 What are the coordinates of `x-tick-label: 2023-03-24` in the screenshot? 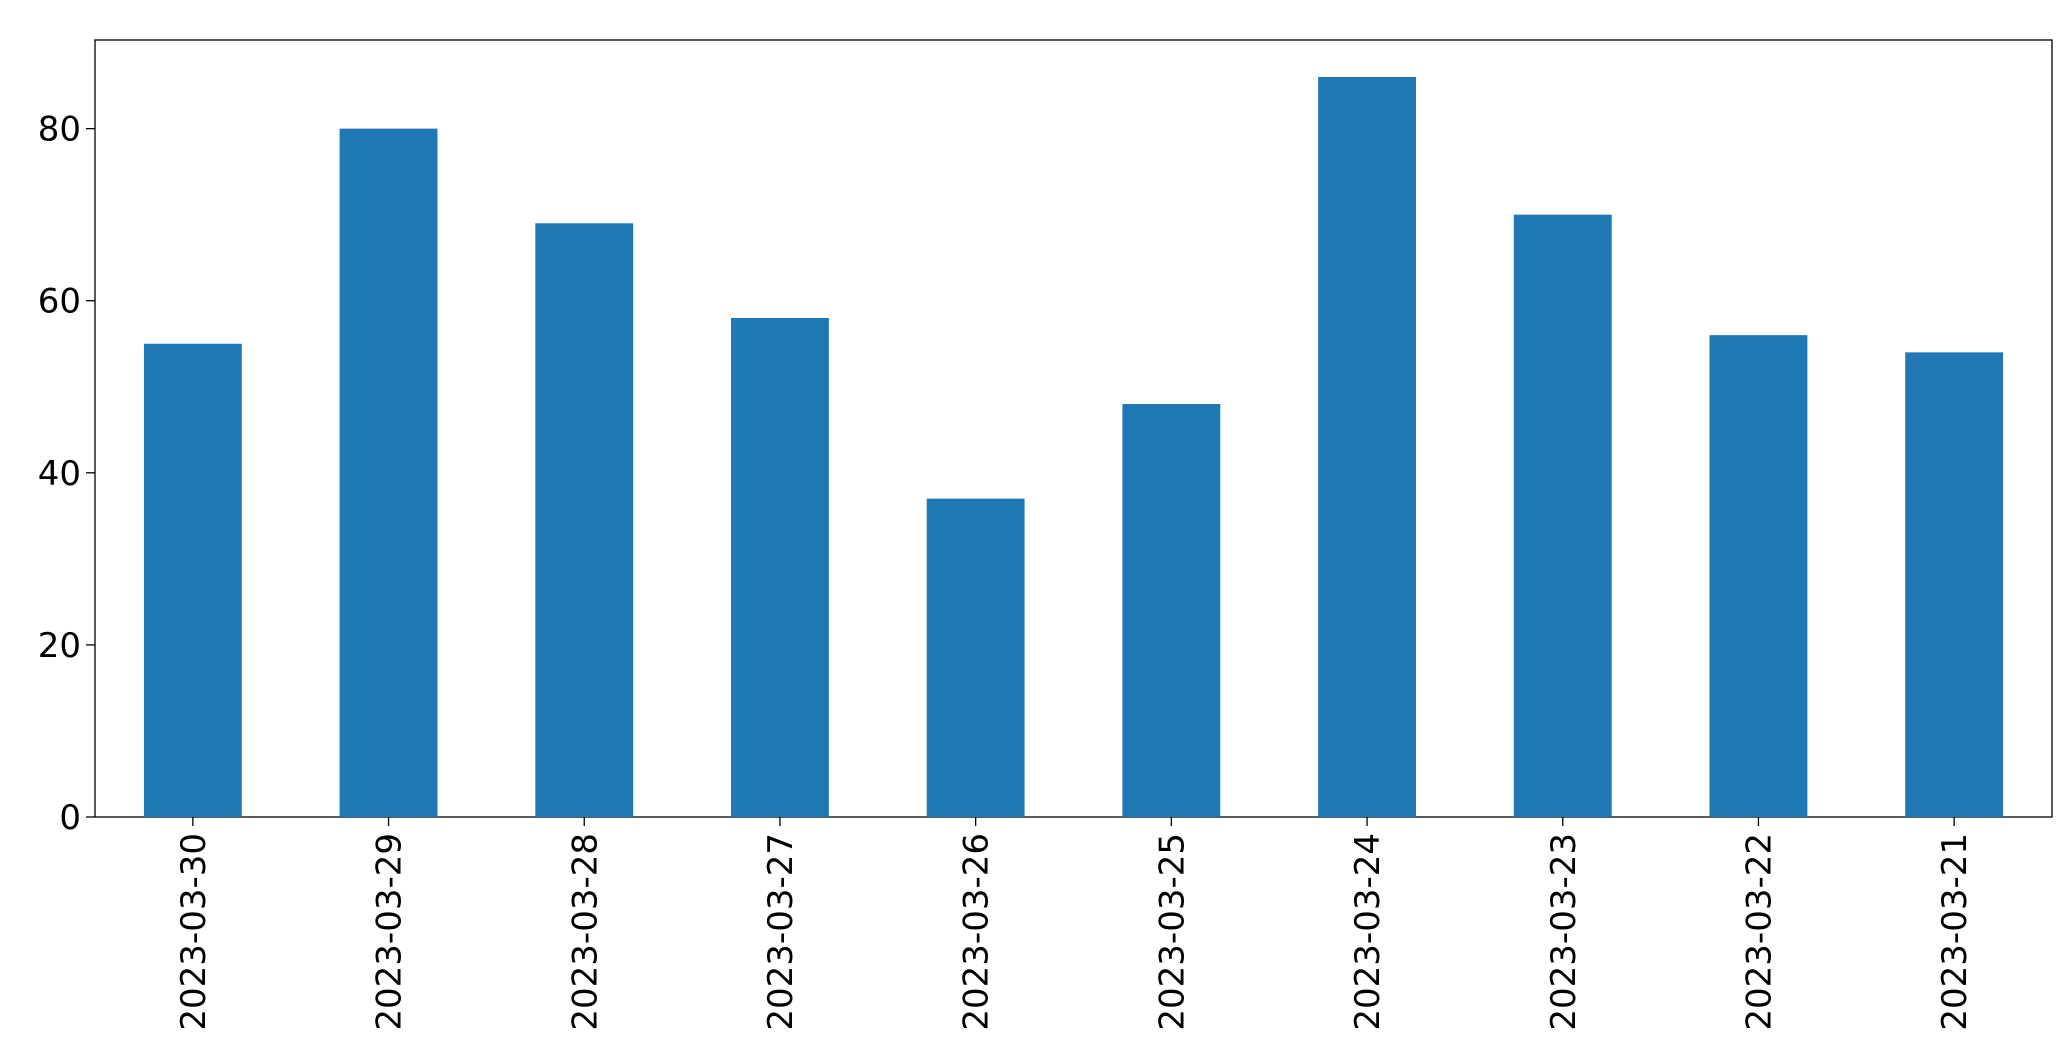 It's located at (1368, 932).